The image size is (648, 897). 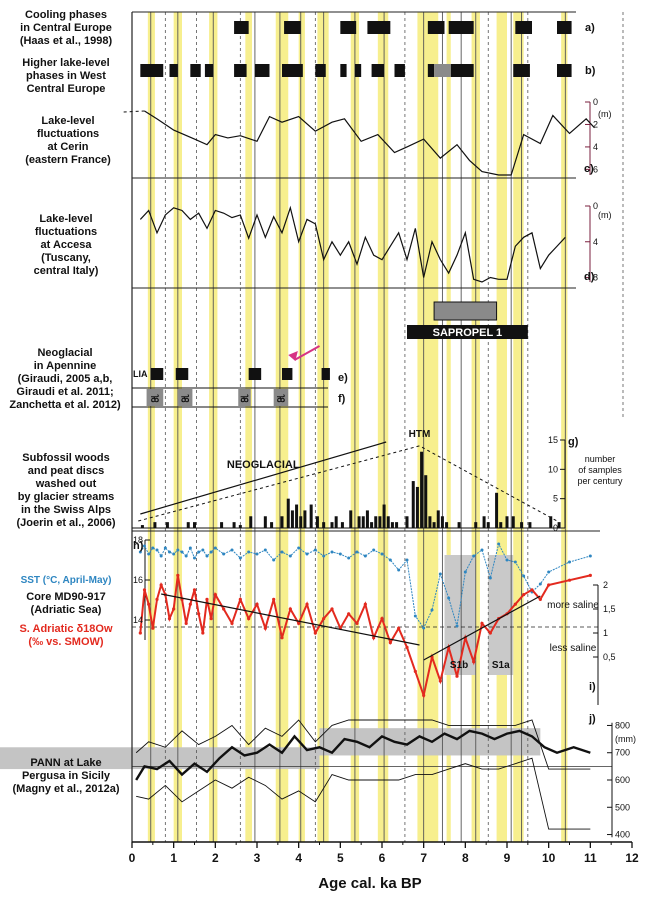 What do you see at coordinates (342, 399) in the screenshot?
I see `panel-letter-f: f)` at bounding box center [342, 399].